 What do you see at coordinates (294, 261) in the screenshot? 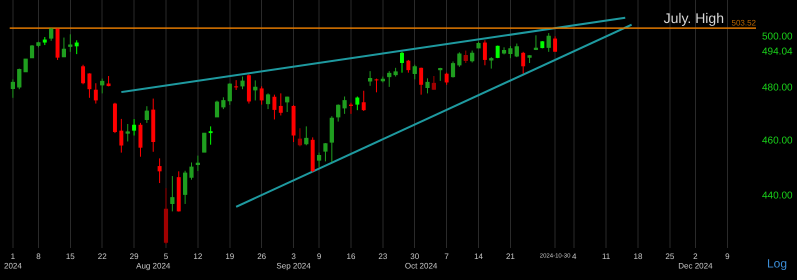
I see `x-tick-label: 3 Sep 2024` at bounding box center [294, 261].